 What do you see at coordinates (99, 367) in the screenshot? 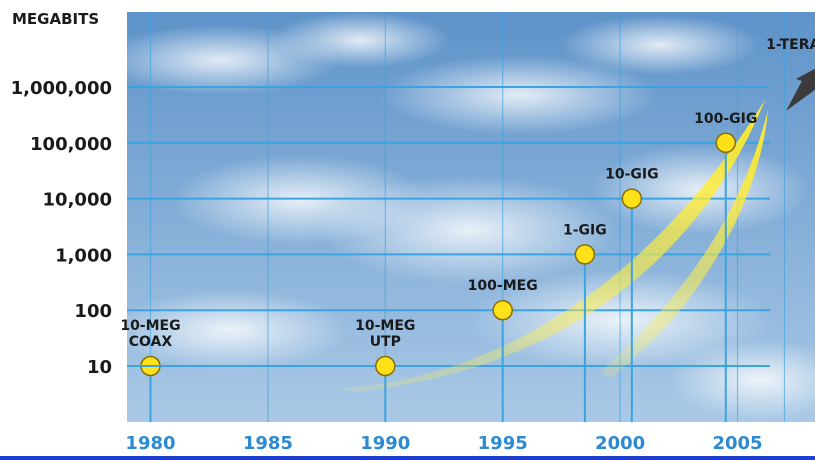
I see `y-tick-label: 10` at bounding box center [99, 367].